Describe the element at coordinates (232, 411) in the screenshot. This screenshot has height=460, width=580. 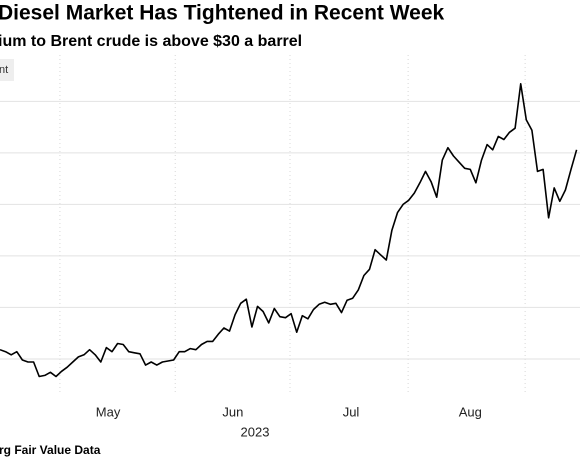
I see `x-tick-label: Jun` at that location.